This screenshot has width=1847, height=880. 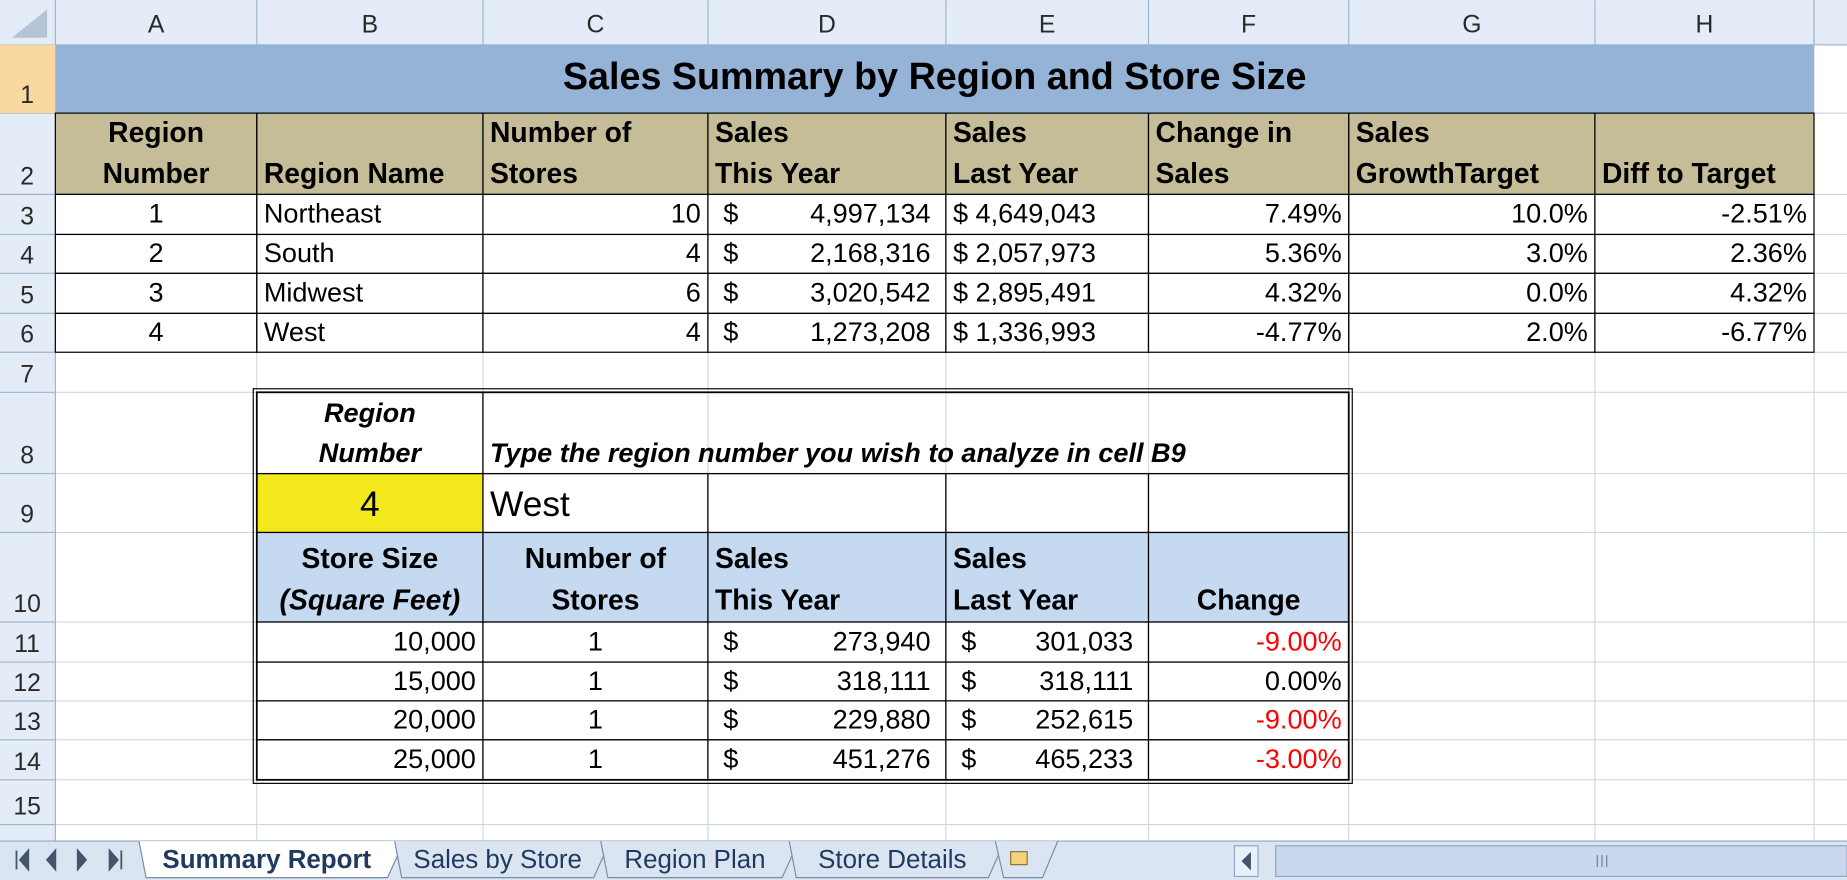 I want to click on tab-label: Summary Report, so click(x=266, y=860).